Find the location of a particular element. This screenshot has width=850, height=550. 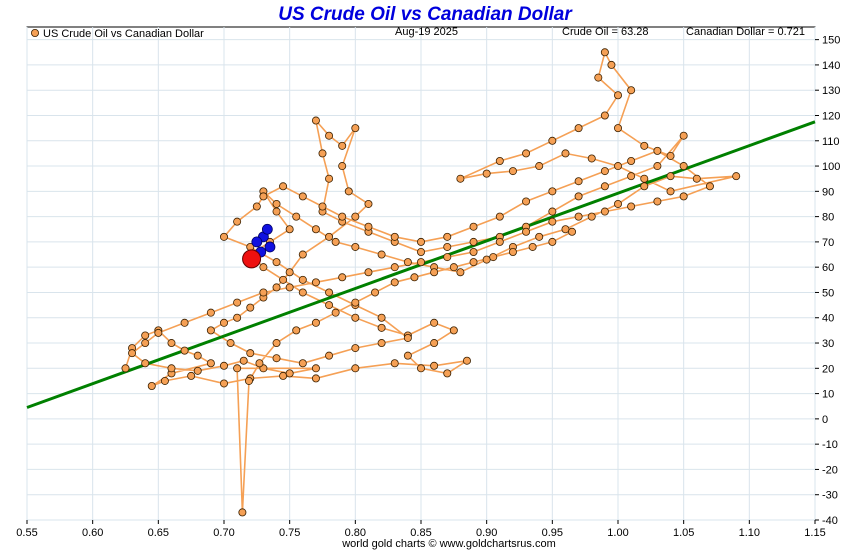

y-tick-label: 90 is located at coordinates (828, 192).